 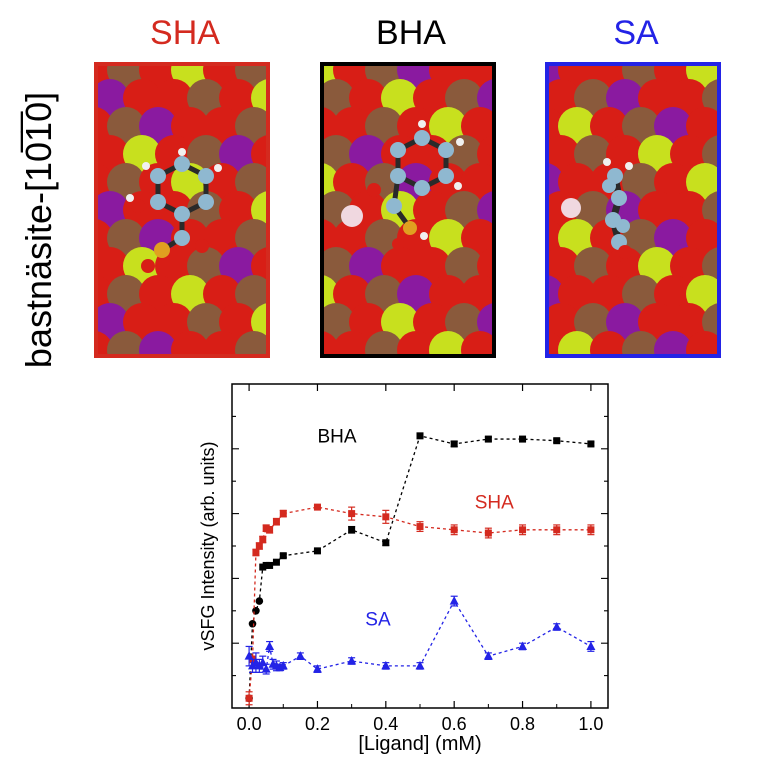 I want to click on annotation-bha: BHA, so click(x=336, y=436).